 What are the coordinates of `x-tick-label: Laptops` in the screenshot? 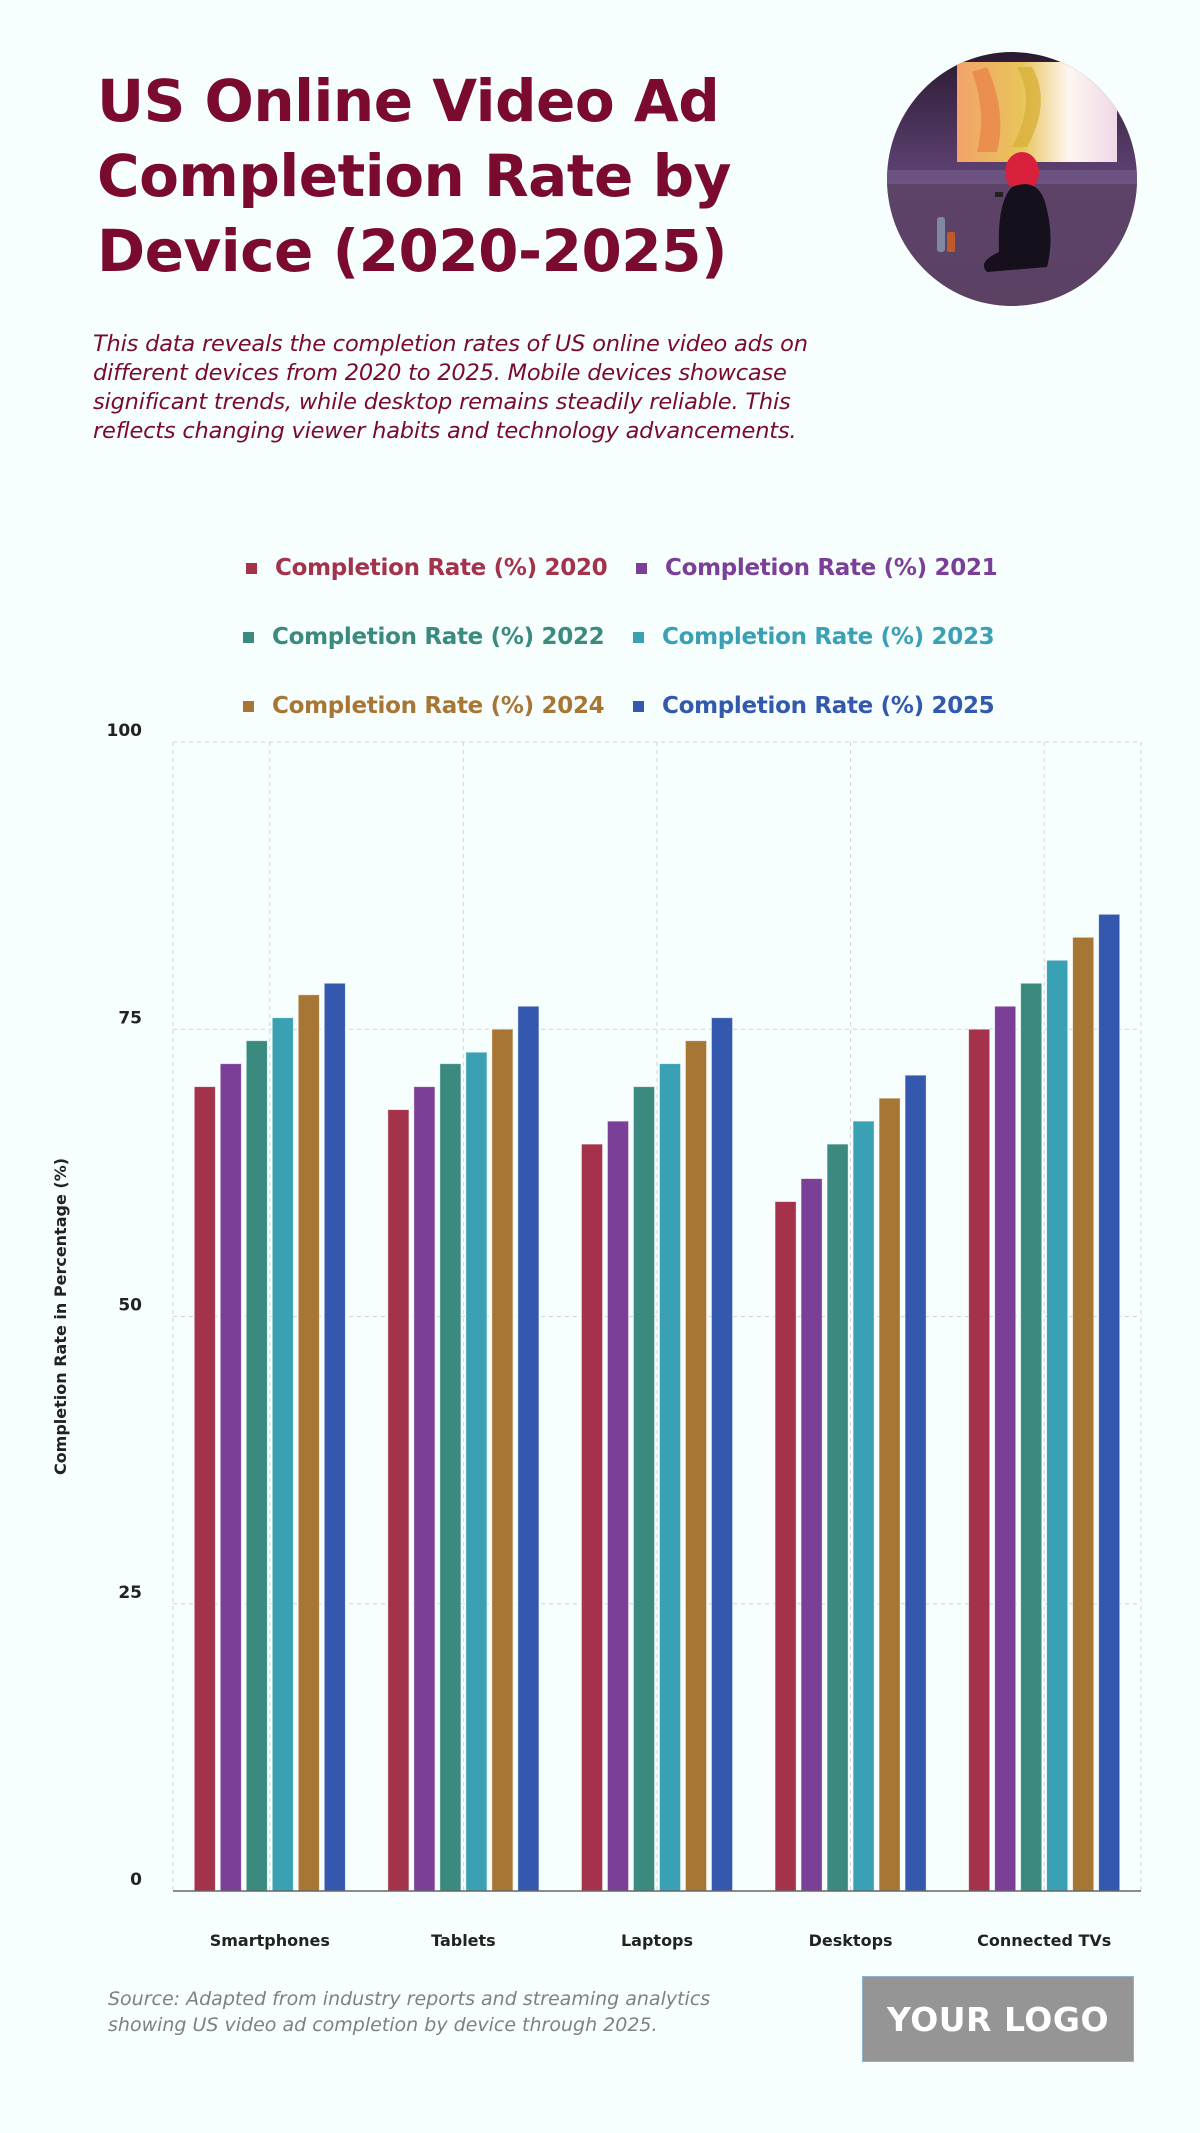 It's located at (657, 1940).